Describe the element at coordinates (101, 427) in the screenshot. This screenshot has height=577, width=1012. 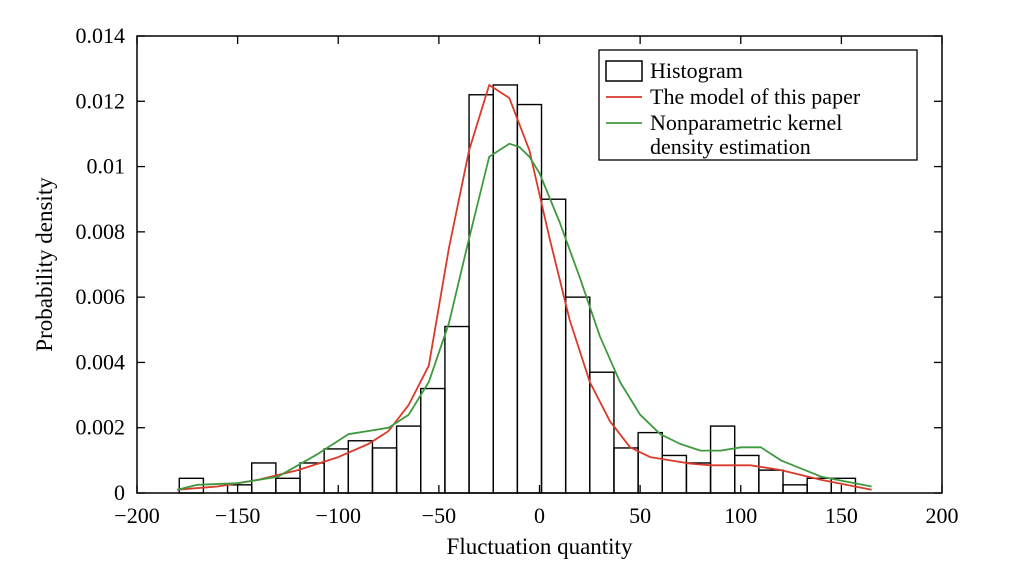
I see `y-tick-label: 0.002` at that location.